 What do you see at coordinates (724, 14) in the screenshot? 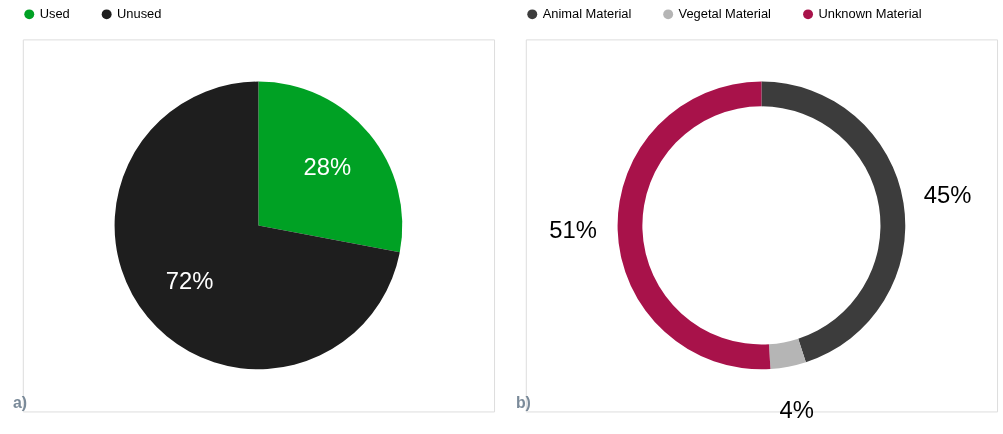
I see `legend-label: Vegetal Material` at bounding box center [724, 14].